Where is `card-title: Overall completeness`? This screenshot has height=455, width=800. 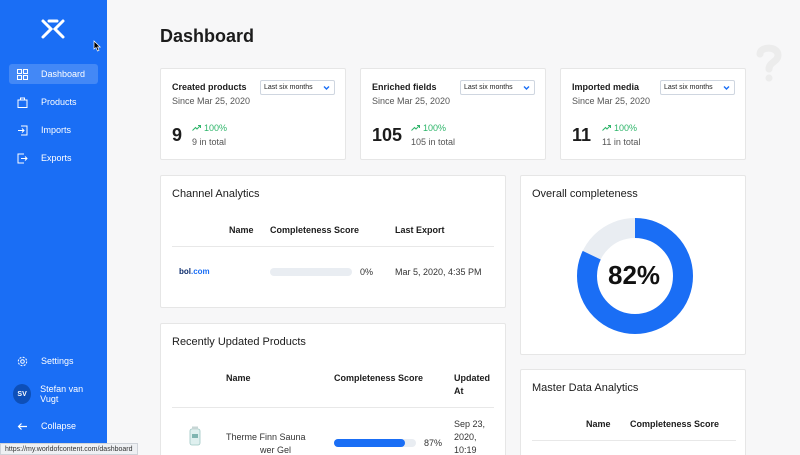 card-title: Overall completeness is located at coordinates (585, 194).